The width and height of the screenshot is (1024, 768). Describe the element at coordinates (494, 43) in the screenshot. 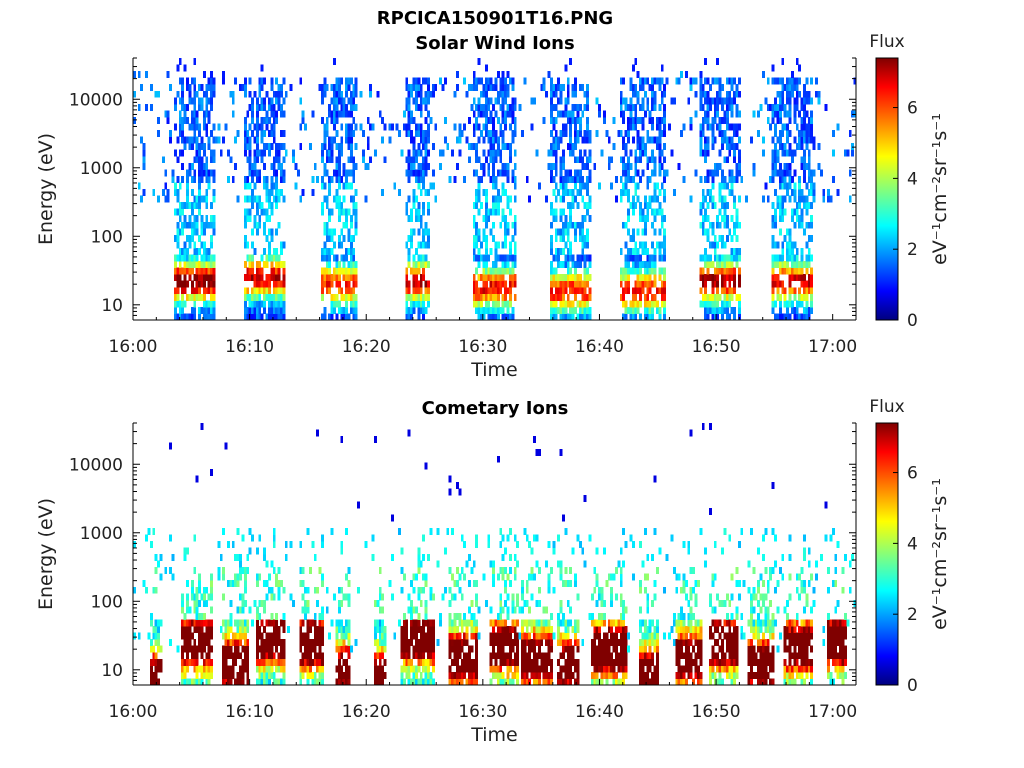

I see `panel-title: Solar Wind Ions` at that location.